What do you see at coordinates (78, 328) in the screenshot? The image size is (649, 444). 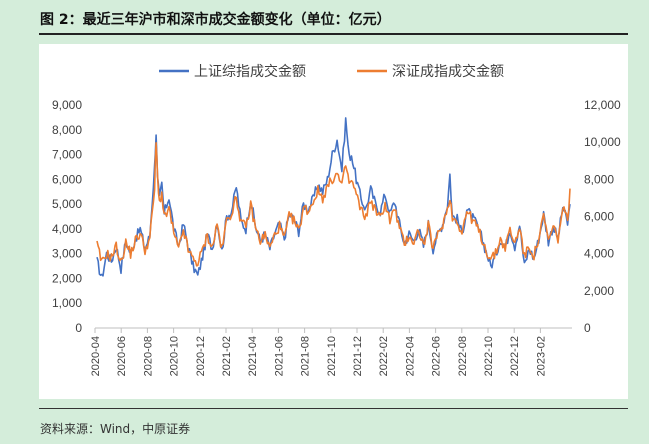 I see `y-left-tick-label: 0` at bounding box center [78, 328].